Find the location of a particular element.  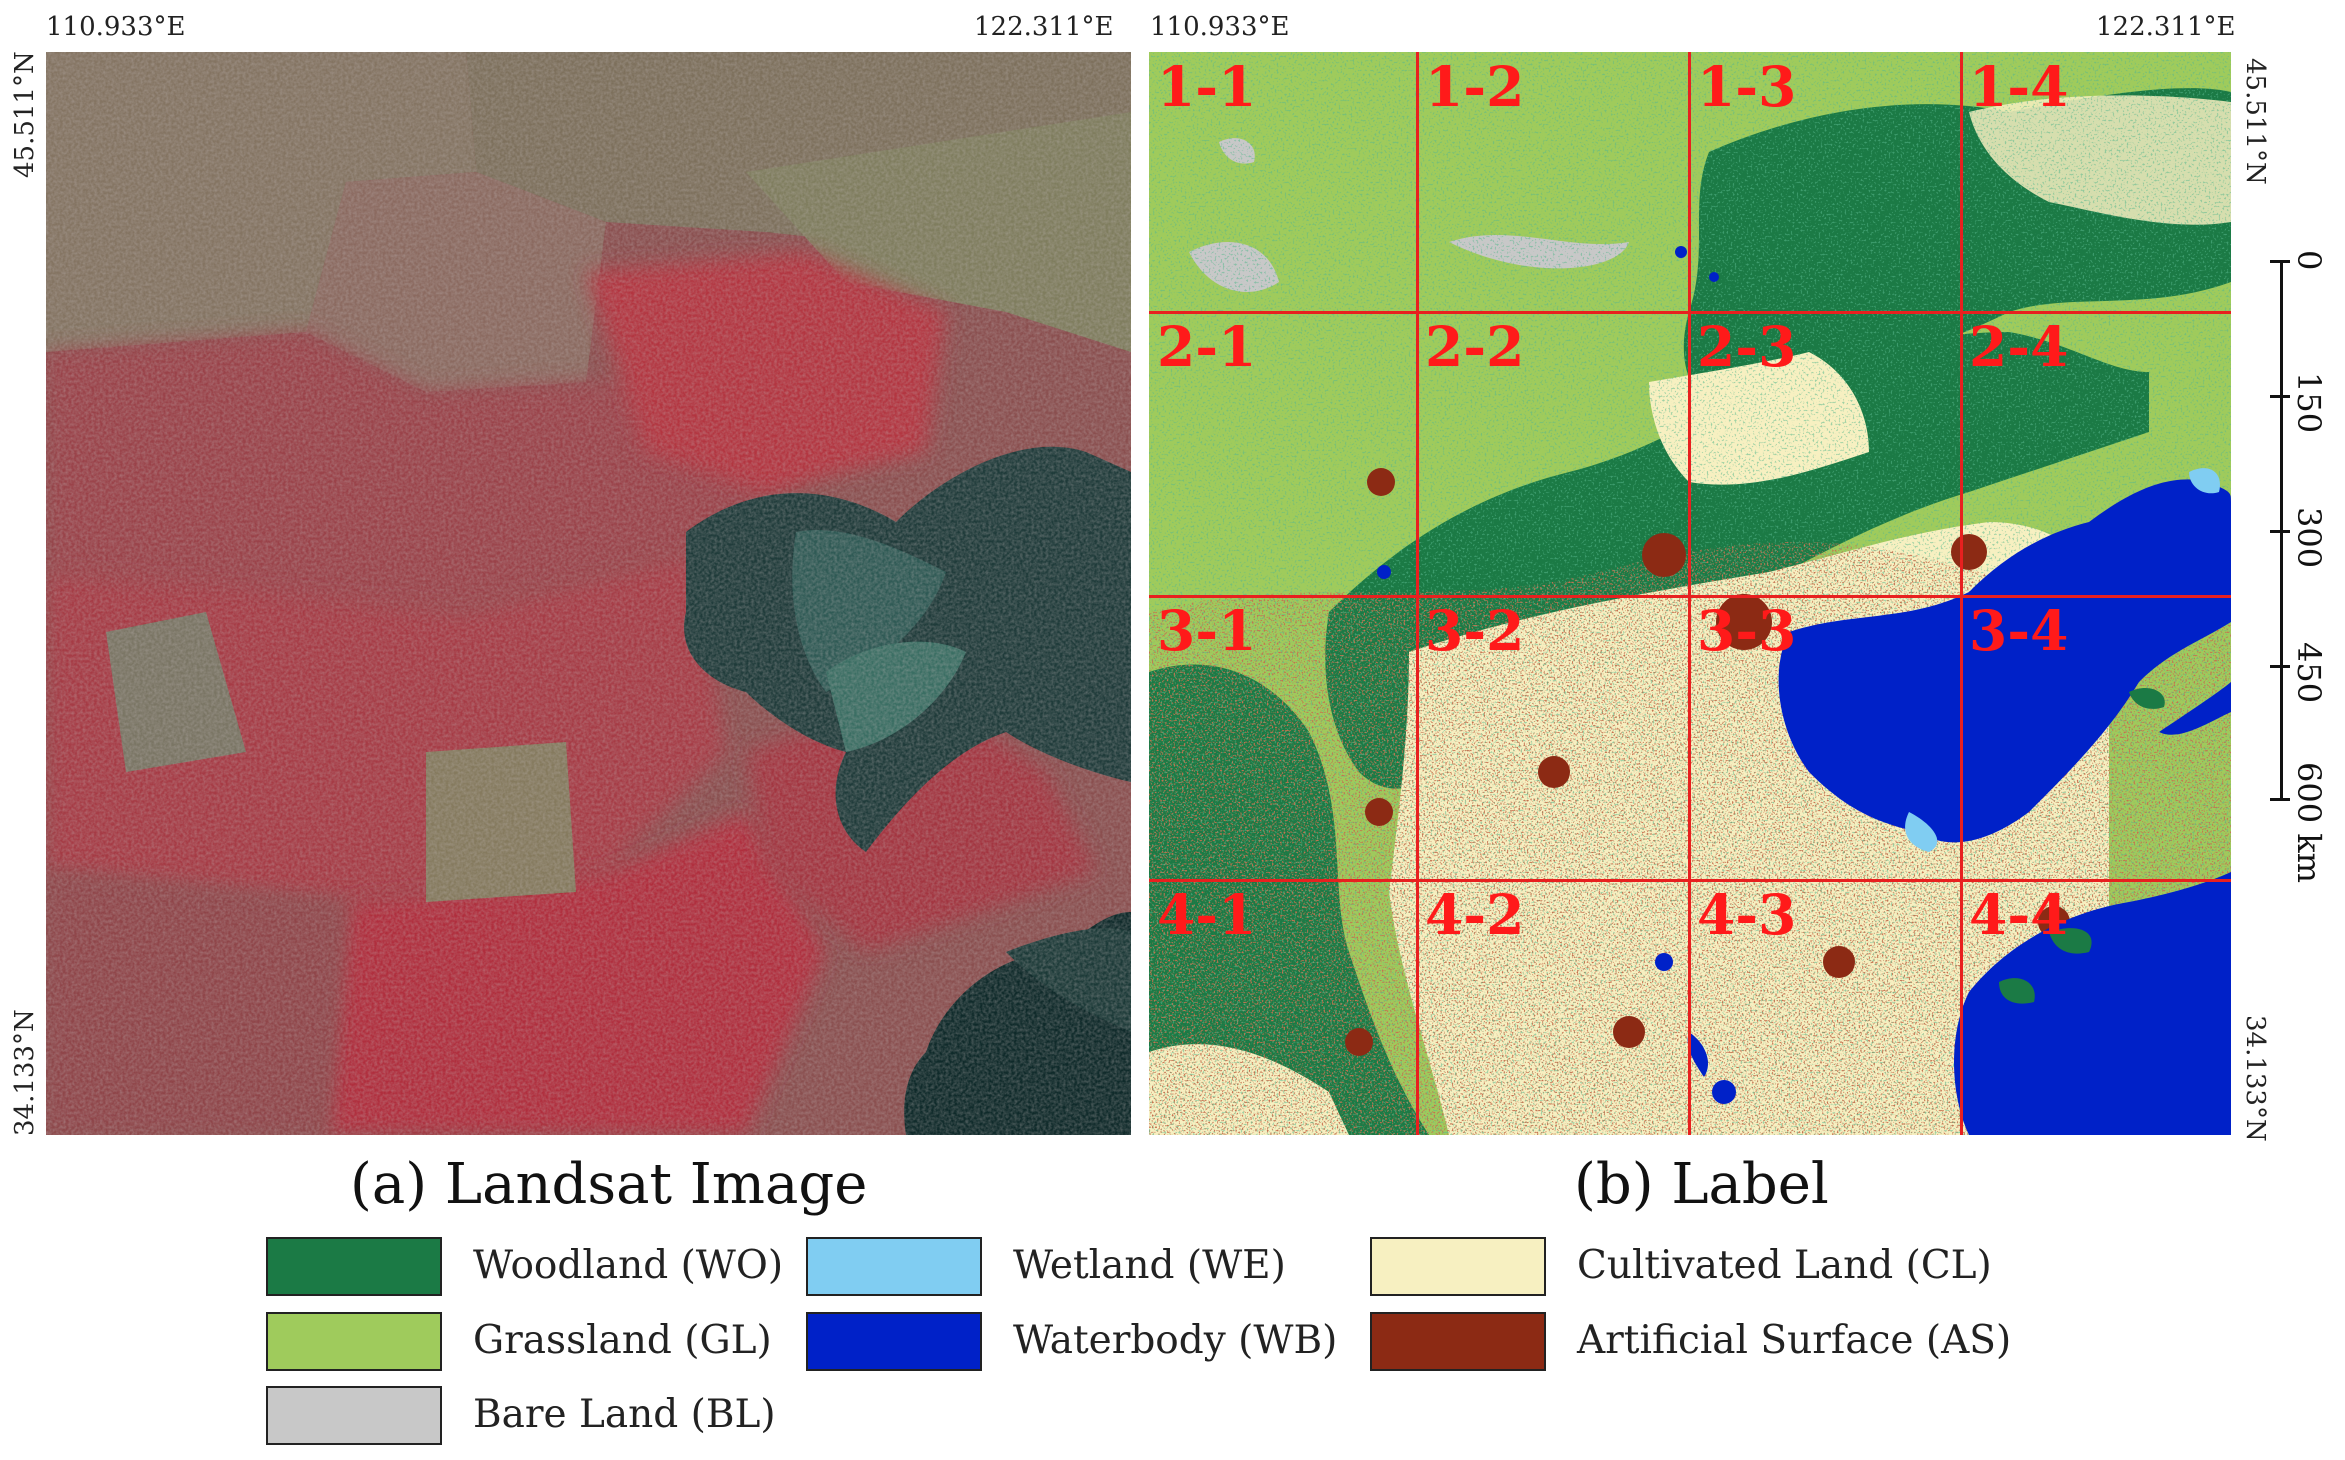

tile-label-2-3: 2-3 is located at coordinates (1747, 346).